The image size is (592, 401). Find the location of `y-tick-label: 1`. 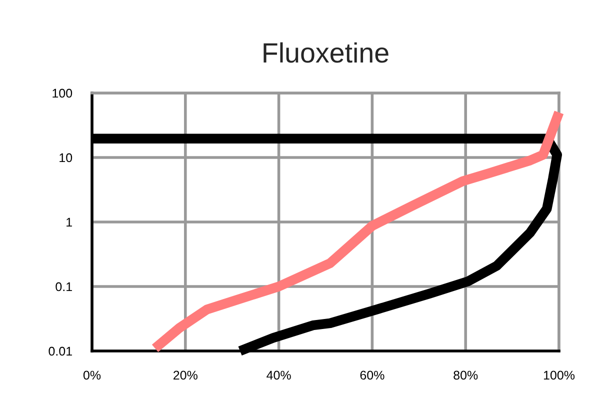

y-tick-label: 1 is located at coordinates (69, 222).